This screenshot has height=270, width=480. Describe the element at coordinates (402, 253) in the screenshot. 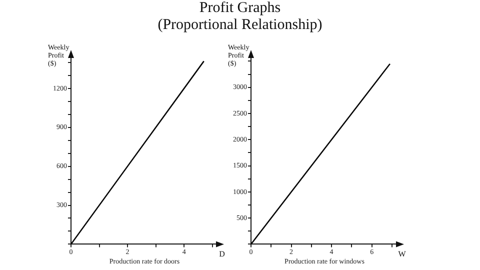

I see `text: W` at that location.